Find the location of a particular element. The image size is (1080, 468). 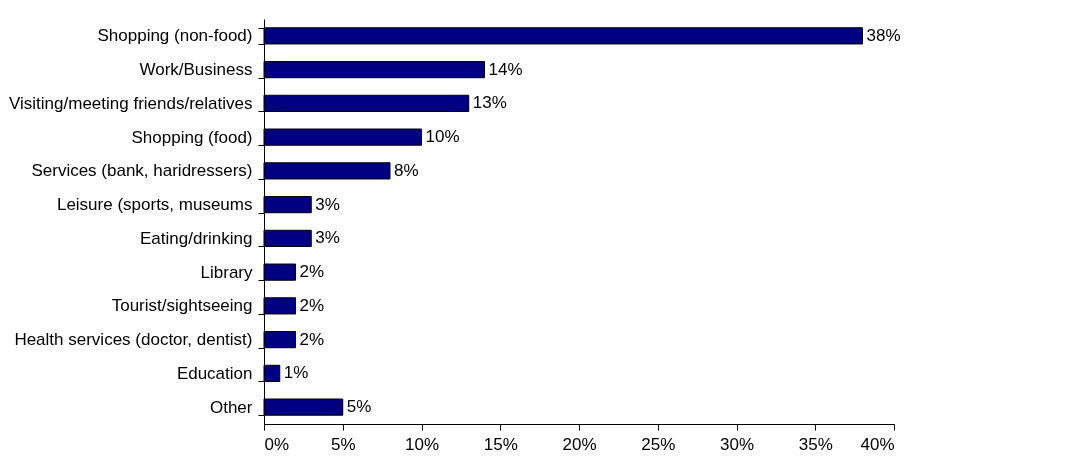

x-tick-label: 40% is located at coordinates (877, 444).